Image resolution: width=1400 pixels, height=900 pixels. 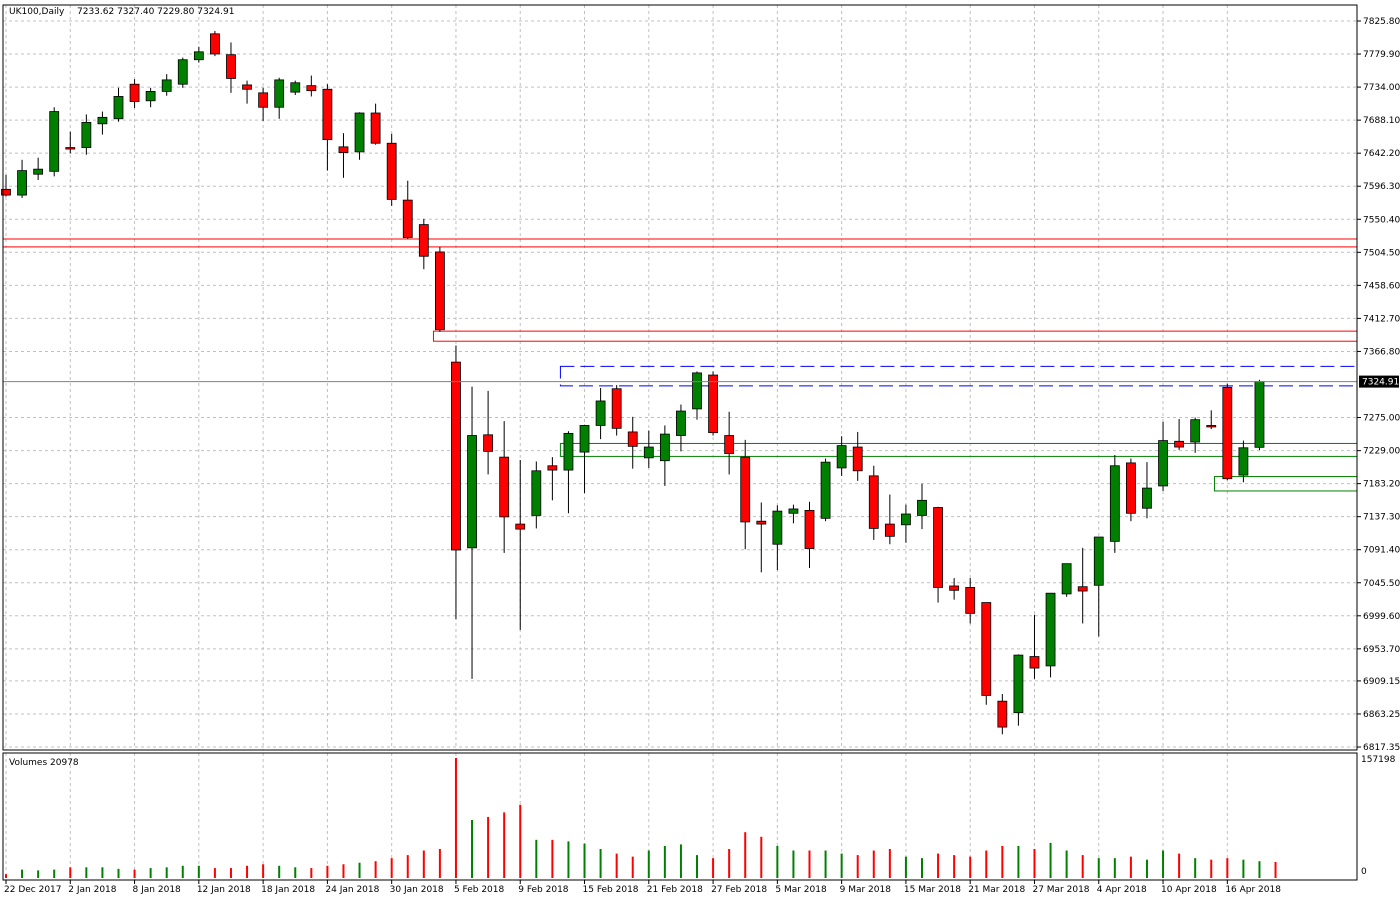 I want to click on x-tick-label: 5 Feb 2018, so click(x=479, y=890).